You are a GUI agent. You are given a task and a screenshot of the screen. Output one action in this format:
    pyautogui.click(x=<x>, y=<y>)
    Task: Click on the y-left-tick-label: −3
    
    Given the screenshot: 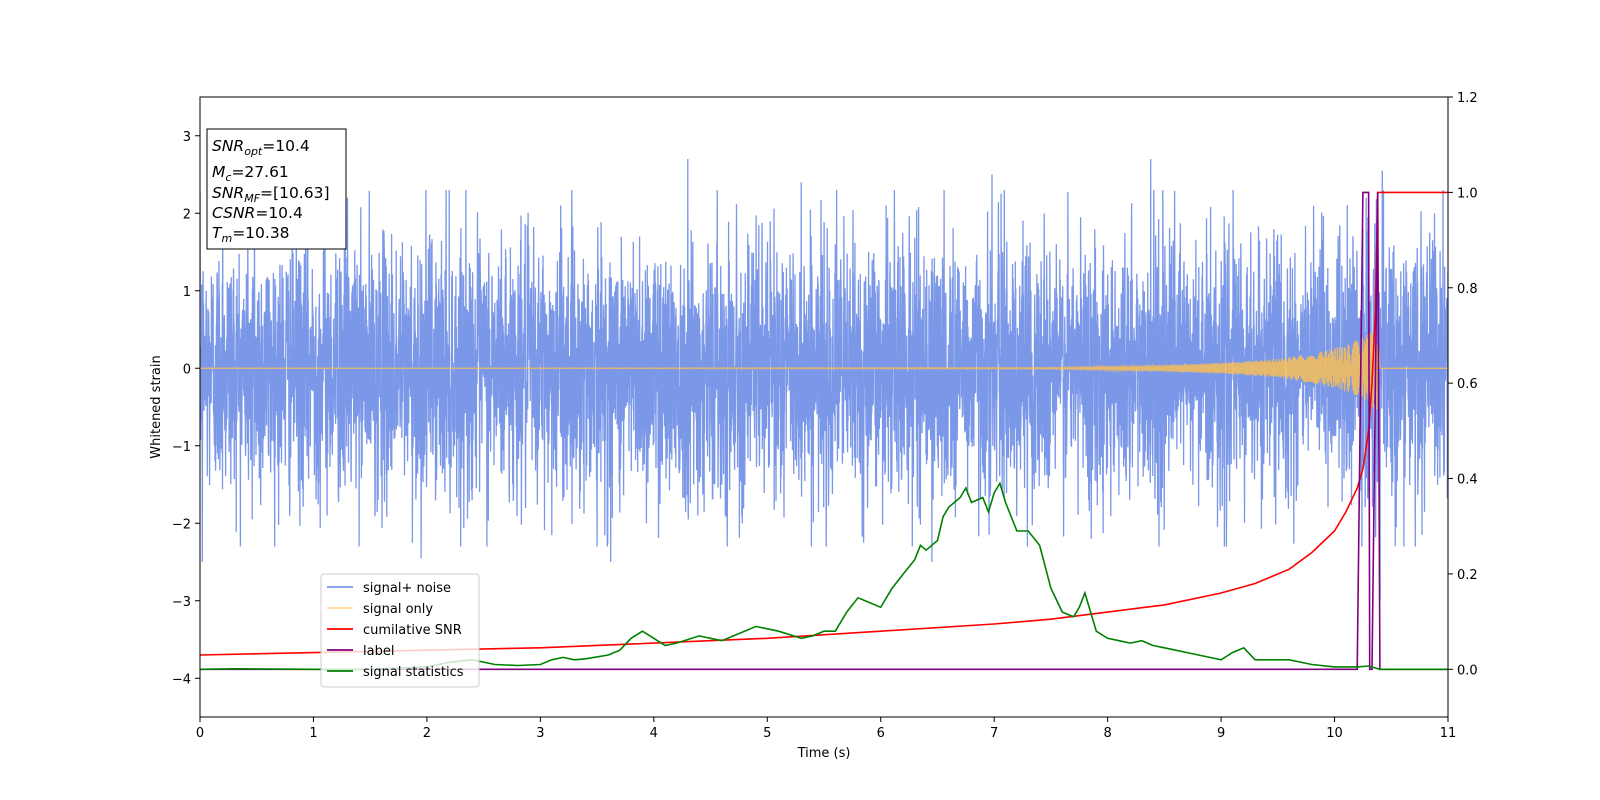 What is the action you would take?
    pyautogui.click(x=181, y=602)
    